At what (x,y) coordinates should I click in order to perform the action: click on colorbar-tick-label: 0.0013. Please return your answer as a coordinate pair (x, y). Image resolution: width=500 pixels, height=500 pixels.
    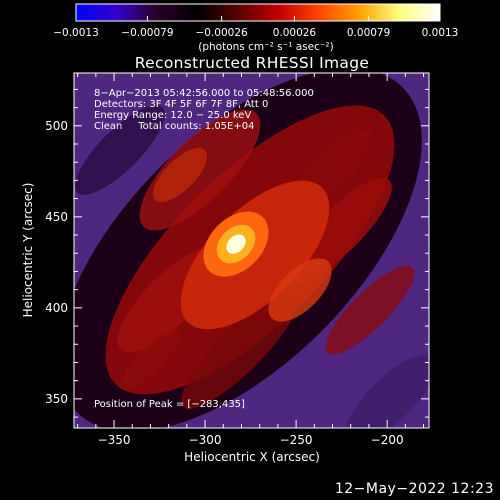
    Looking at the image, I should click on (440, 33).